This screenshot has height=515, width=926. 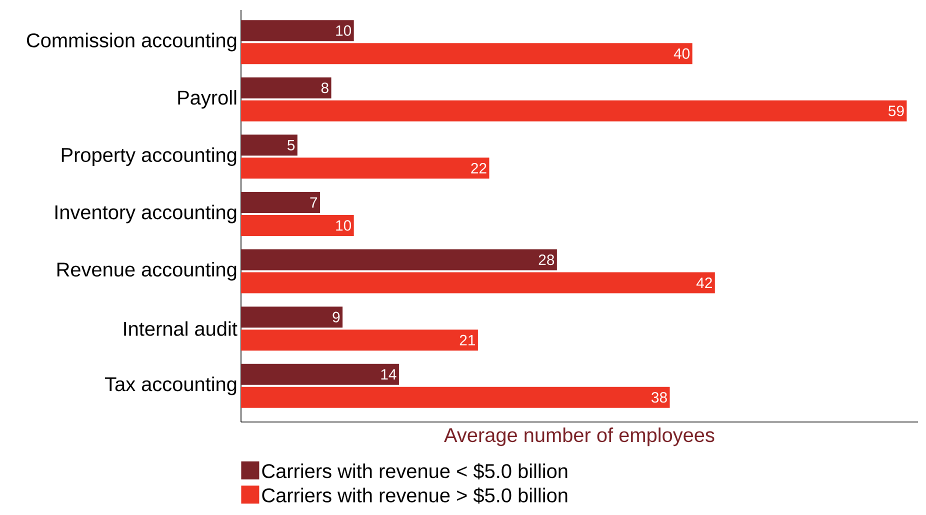 What do you see at coordinates (336, 317) in the screenshot?
I see `data-label: 9` at bounding box center [336, 317].